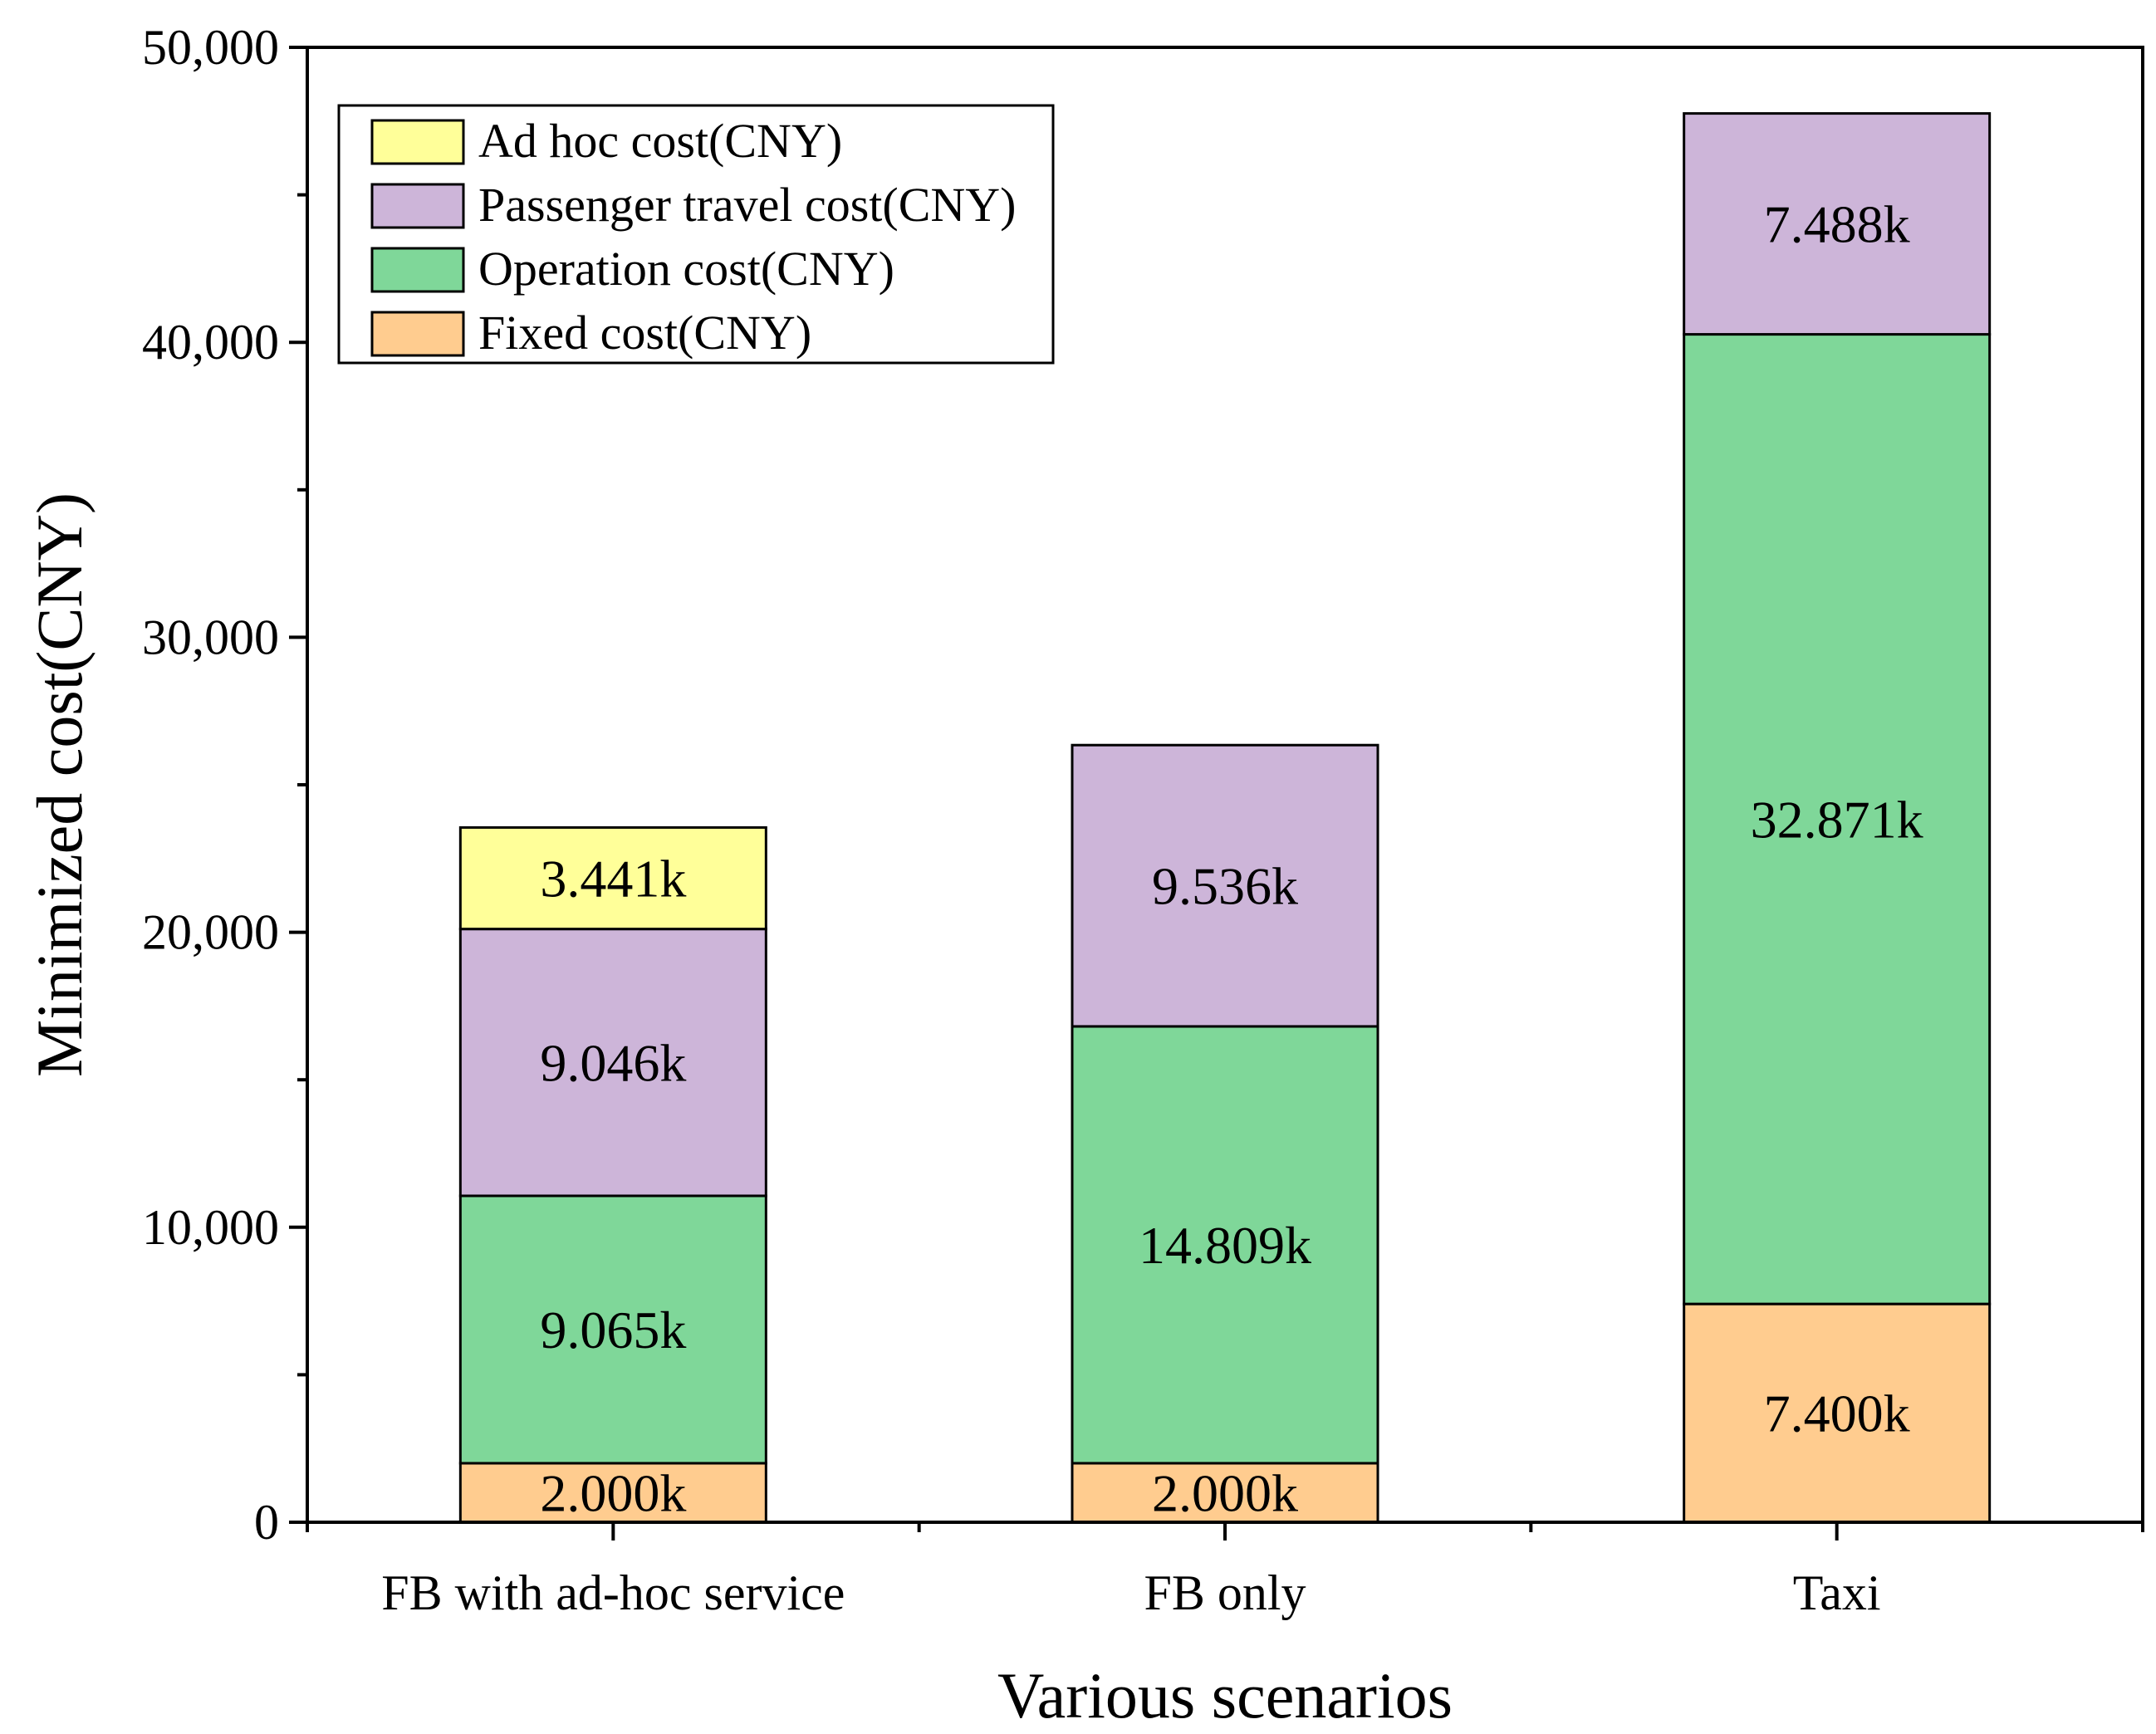 The image size is (2156, 1734). I want to click on y-axis-title: Minimized cost(CNY), so click(59, 784).